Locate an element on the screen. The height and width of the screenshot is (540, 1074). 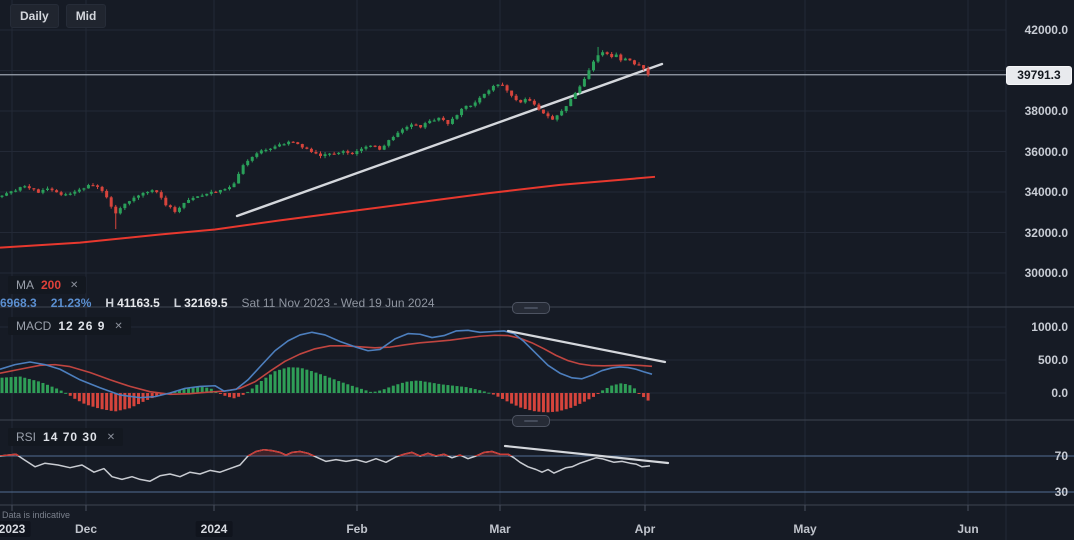
rsi-axis-label: 30 is located at coordinates (1061, 492).